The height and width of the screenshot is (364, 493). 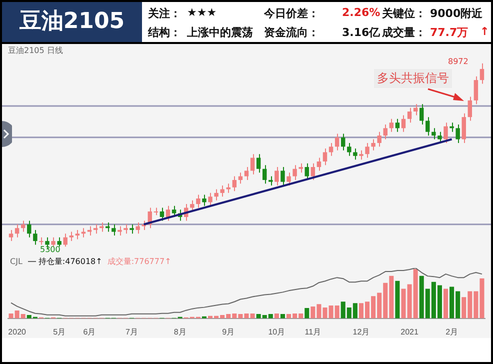 What do you see at coordinates (139, 261) in the screenshot?
I see `text: 成交量:776777↑` at bounding box center [139, 261].